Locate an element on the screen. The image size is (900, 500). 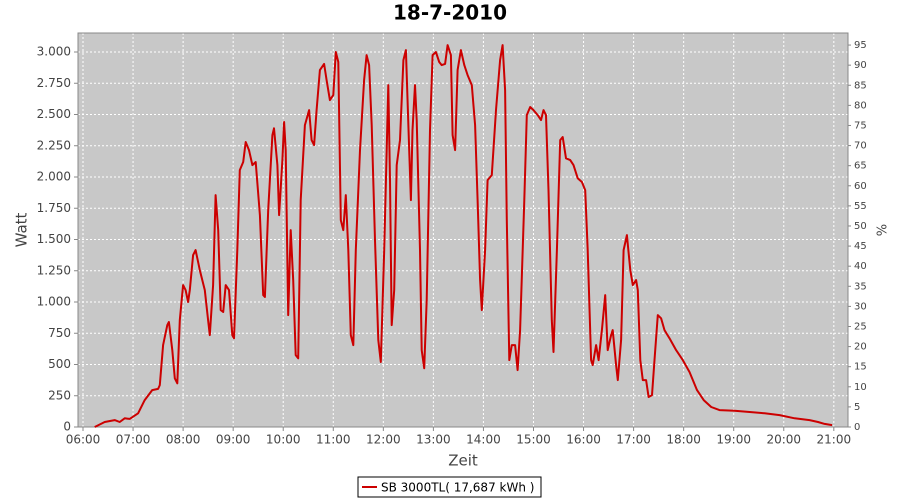
y2-tick-label: 20 is located at coordinates (860, 347).